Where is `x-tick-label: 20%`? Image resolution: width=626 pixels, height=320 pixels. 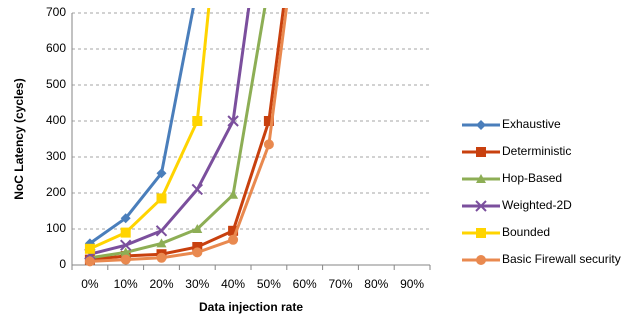 x-tick-label: 20% is located at coordinates (161, 284).